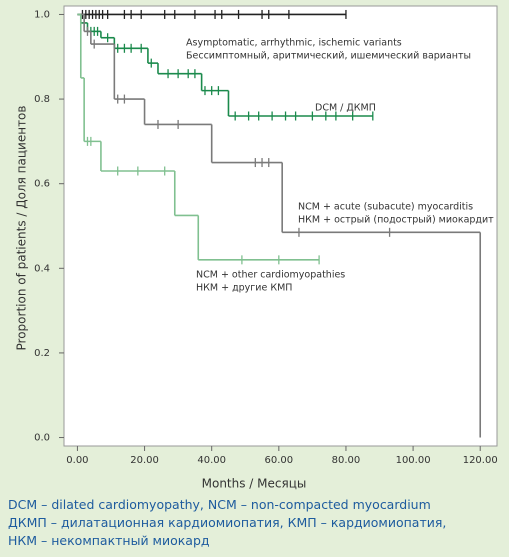 This screenshot has width=509, height=557. What do you see at coordinates (42, 14) in the screenshot?
I see `y-tick-label: 1.0` at bounding box center [42, 14].